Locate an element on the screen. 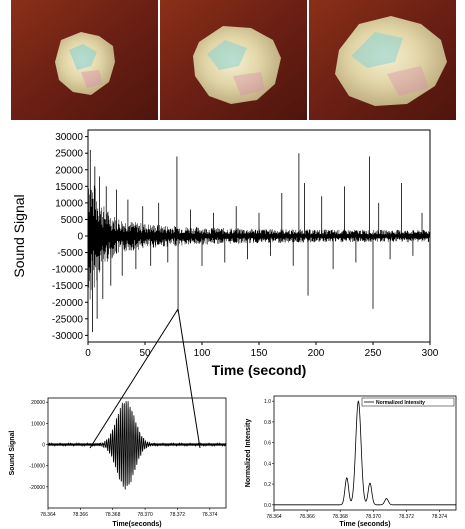 Image resolution: width=465 pixels, height=529 pixels. intensity-legend: Normalized Intensity is located at coordinates (408, 402).